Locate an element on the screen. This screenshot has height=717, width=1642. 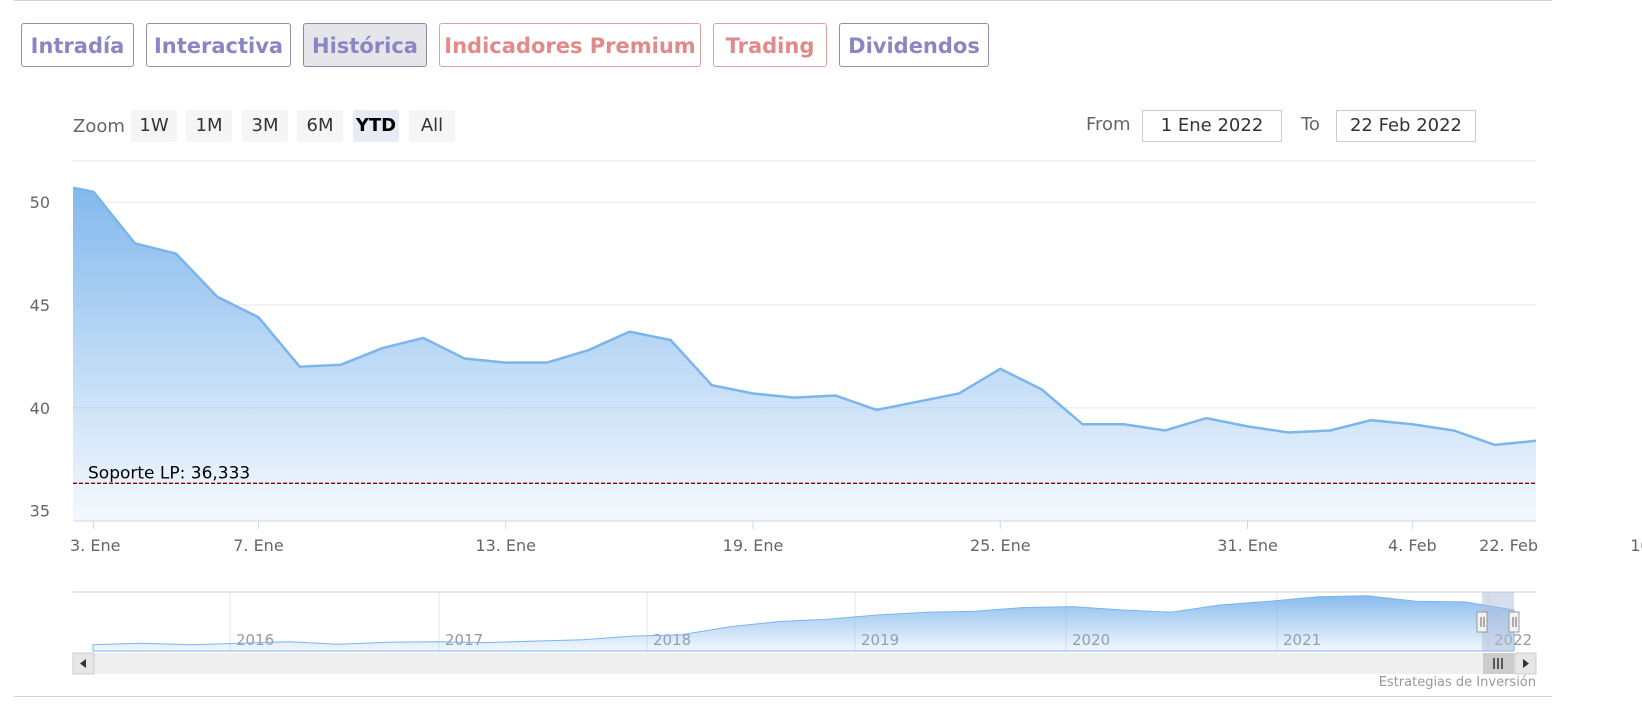
x-tick-label: 22. Feb is located at coordinates (1508, 545).